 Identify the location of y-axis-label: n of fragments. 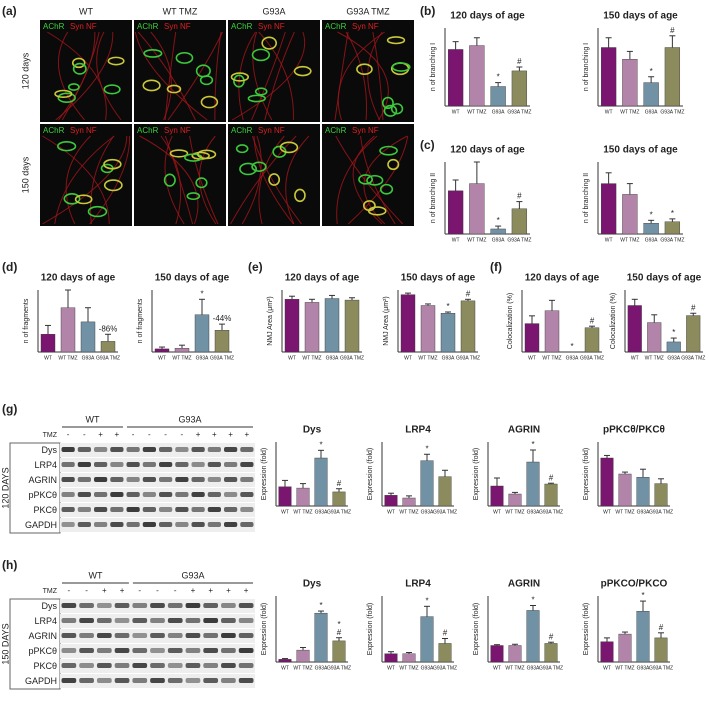
(140, 320).